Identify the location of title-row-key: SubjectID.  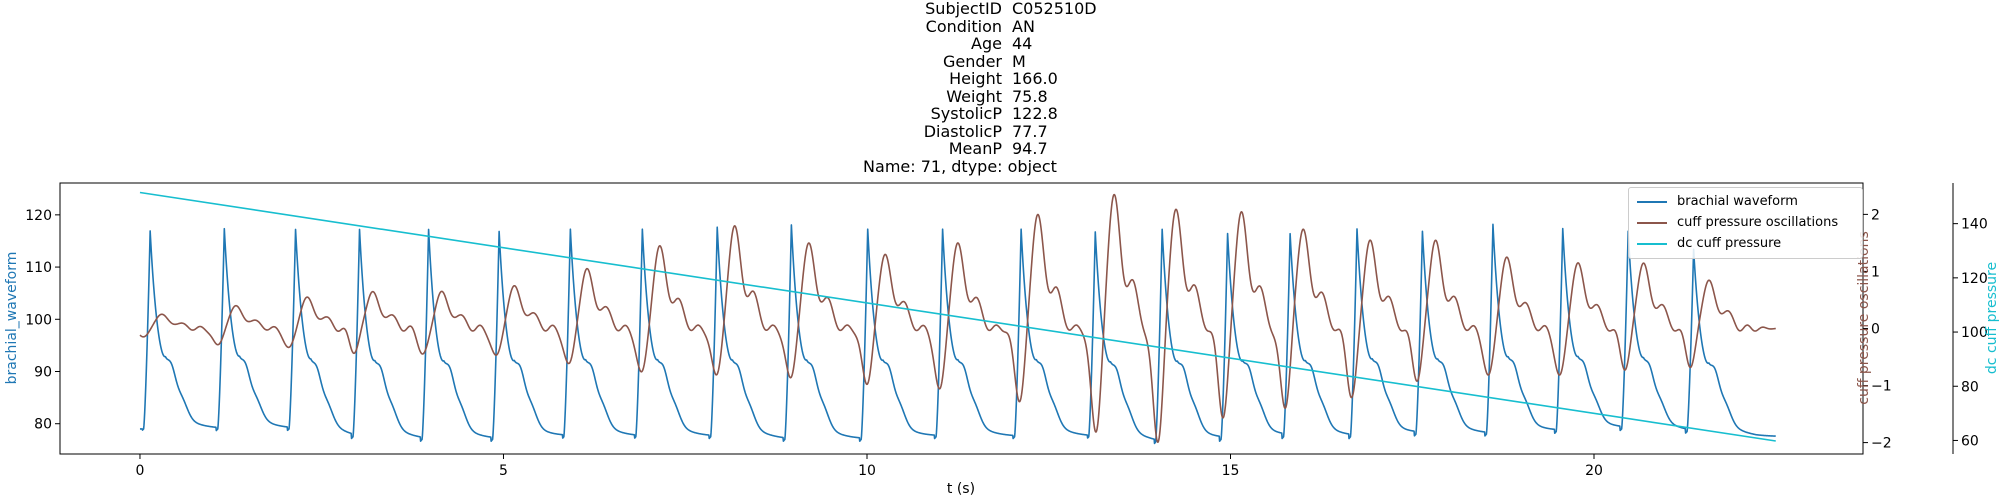
(963, 9).